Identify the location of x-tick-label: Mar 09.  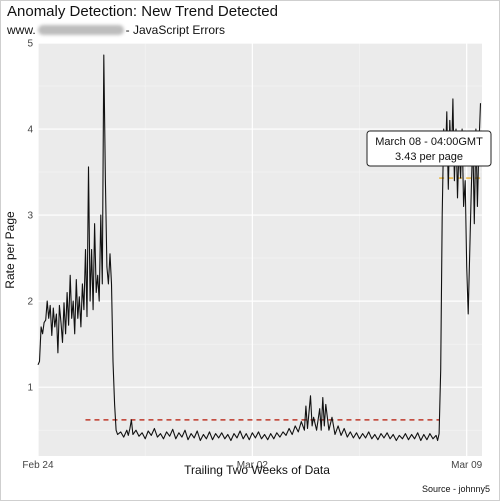
(467, 465).